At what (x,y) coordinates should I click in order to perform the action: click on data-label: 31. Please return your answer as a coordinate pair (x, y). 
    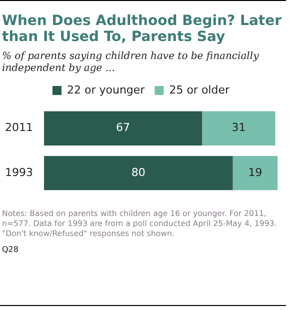
    Looking at the image, I should click on (239, 127).